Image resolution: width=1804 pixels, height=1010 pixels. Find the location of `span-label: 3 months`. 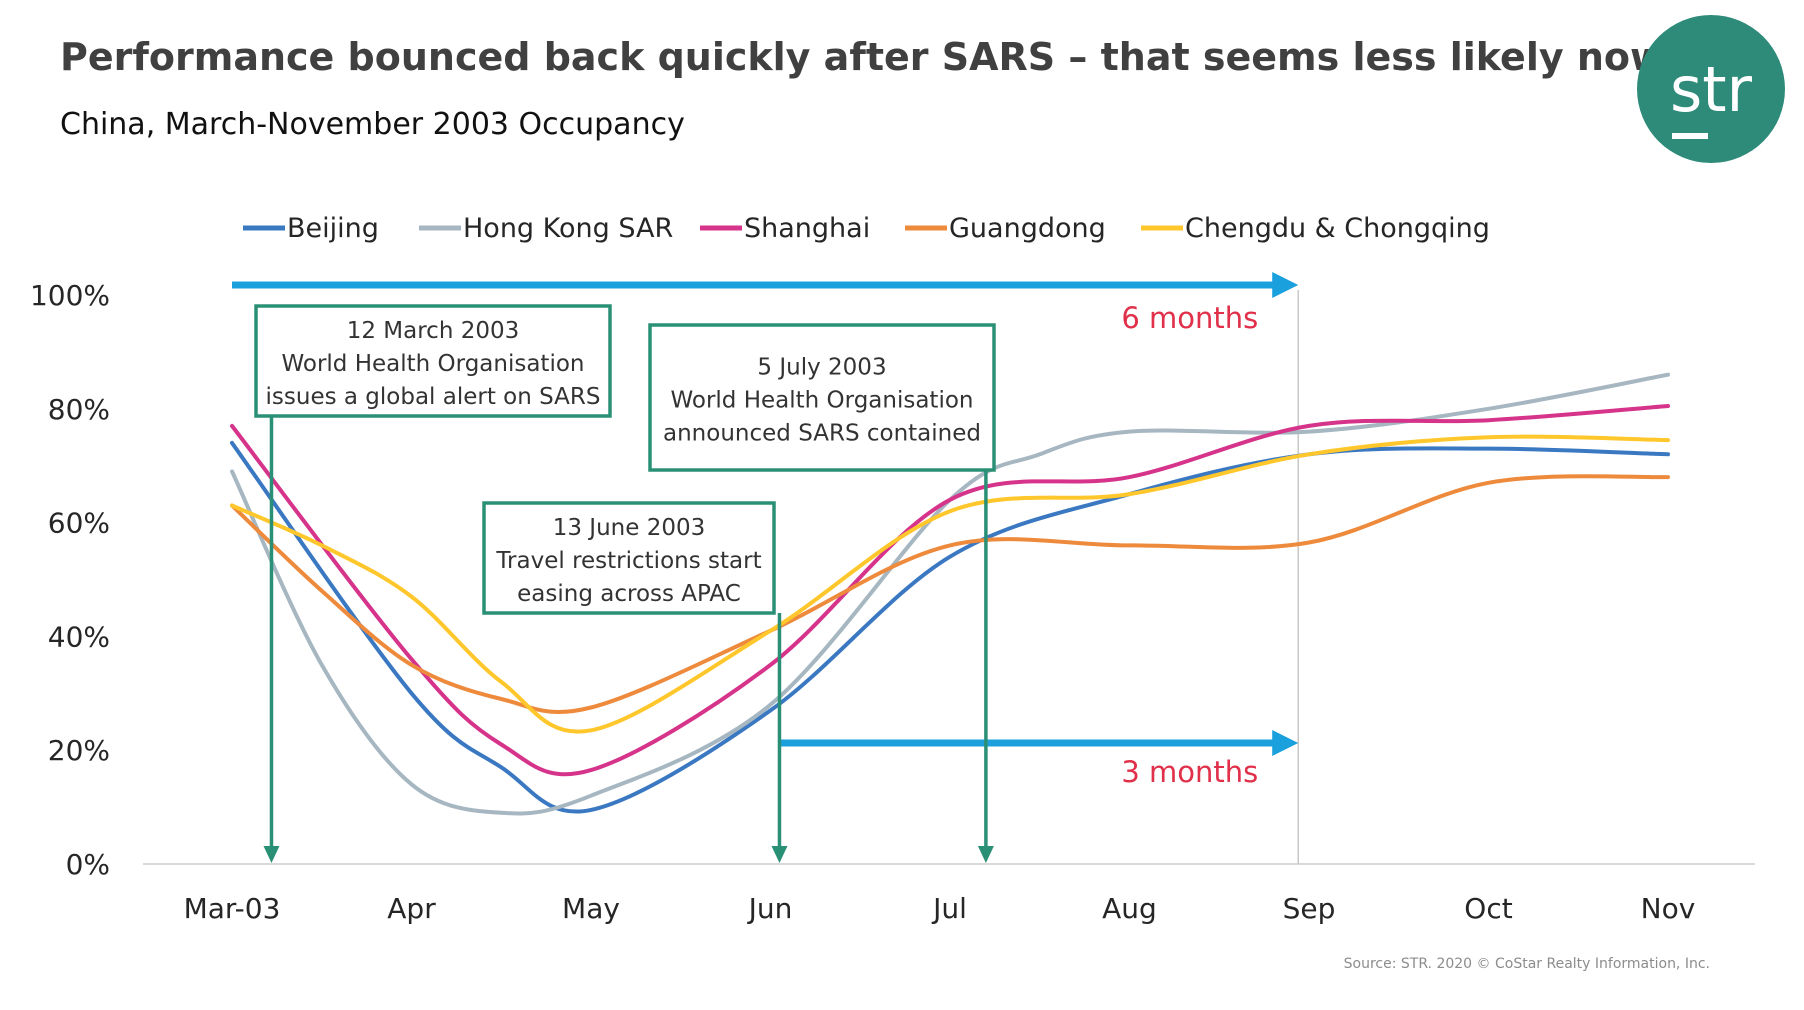

span-label: 3 months is located at coordinates (1189, 772).